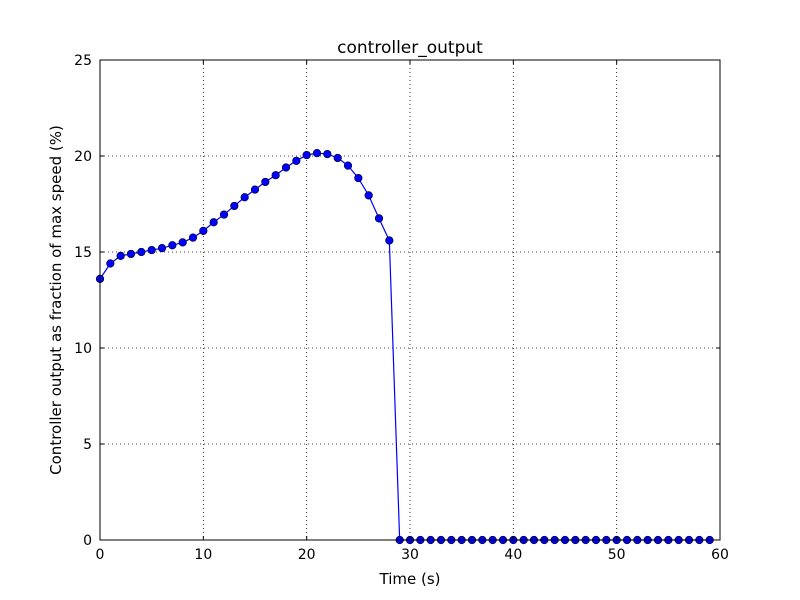  I want to click on x-tick-label: 0, so click(100, 555).